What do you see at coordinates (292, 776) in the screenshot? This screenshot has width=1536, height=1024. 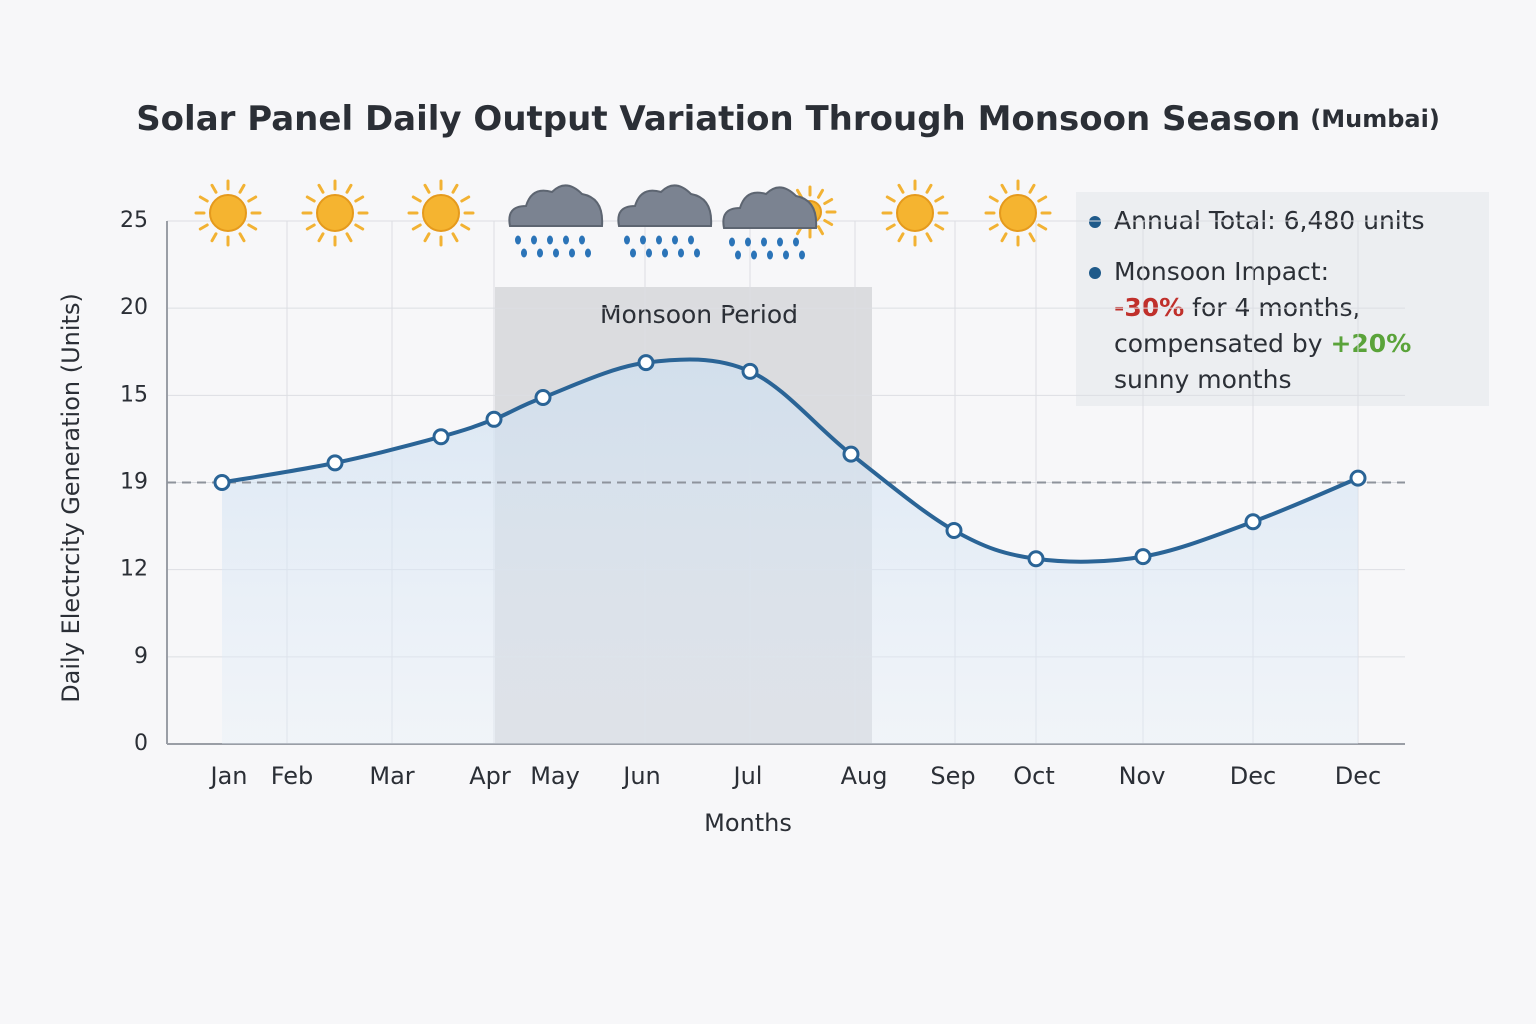 I see `x-tick-label: Feb` at bounding box center [292, 776].